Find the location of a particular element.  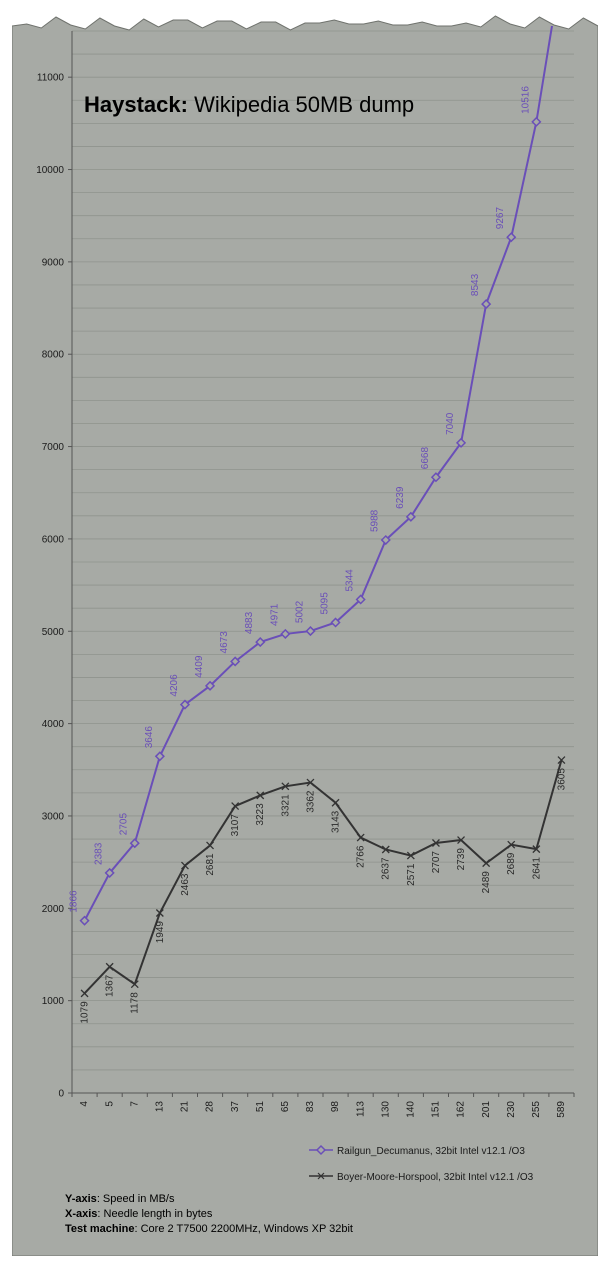

data-label-bmh: 2766 is located at coordinates (361, 856).